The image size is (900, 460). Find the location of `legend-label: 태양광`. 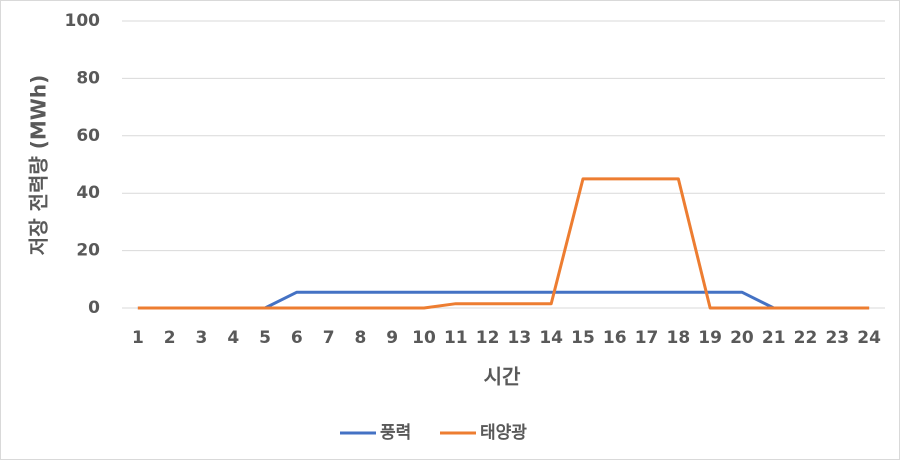

legend-label: 태양광 is located at coordinates (503, 433).